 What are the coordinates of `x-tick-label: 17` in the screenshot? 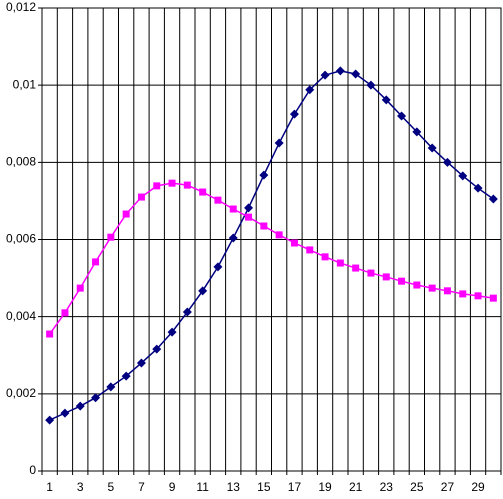 It's located at (295, 487).